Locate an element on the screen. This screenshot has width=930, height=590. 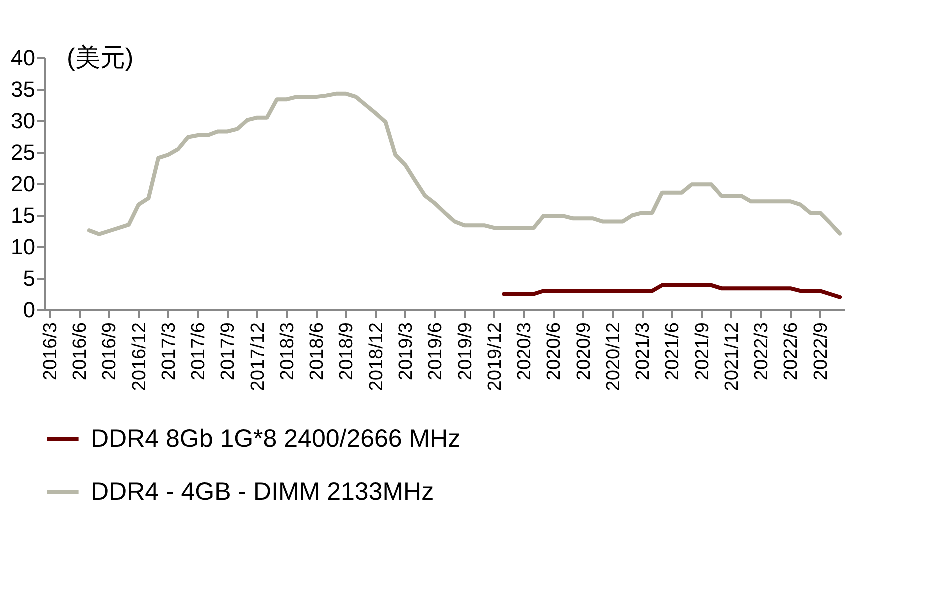
x-tick-label: 2020/6 is located at coordinates (555, 351).